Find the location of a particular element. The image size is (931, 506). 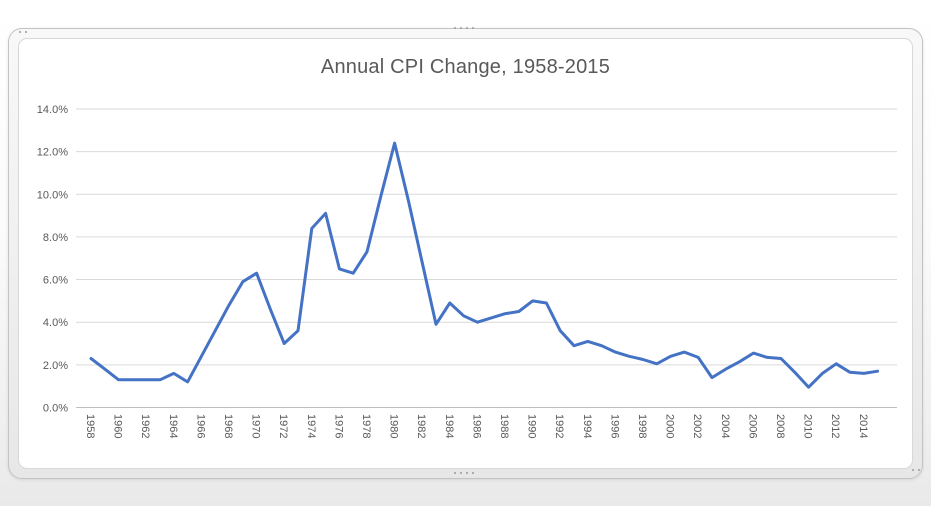

resize-handle-bottom-right-icon is located at coordinates (916, 470).